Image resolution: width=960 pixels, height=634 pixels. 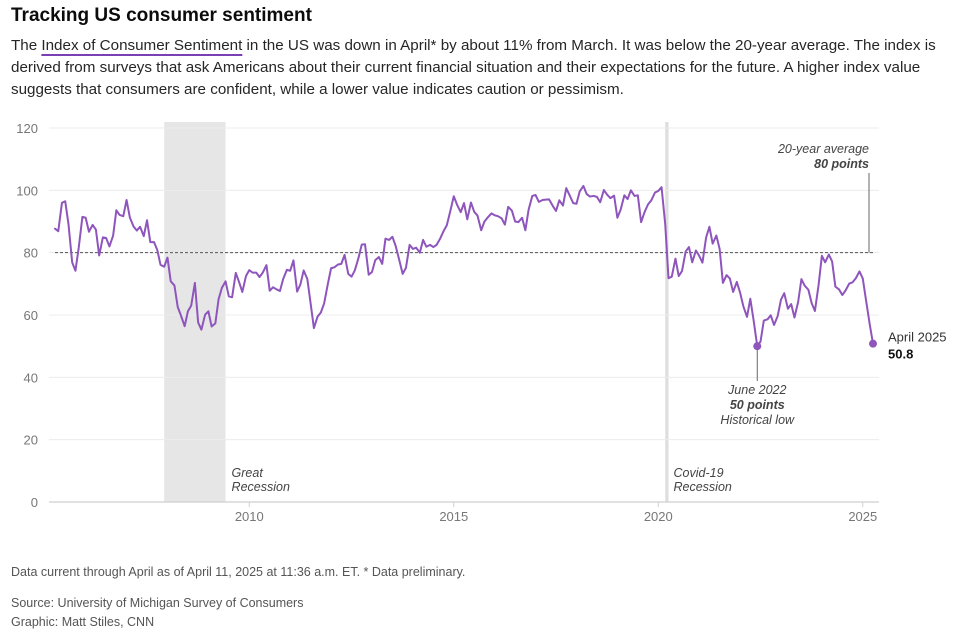 I want to click on low-point-marker, so click(x=757, y=346).